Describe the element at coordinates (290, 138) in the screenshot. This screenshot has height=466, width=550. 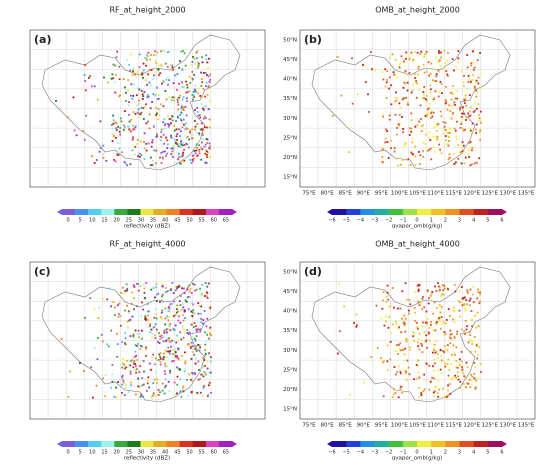
I see `lat-tick: 25°N` at that location.